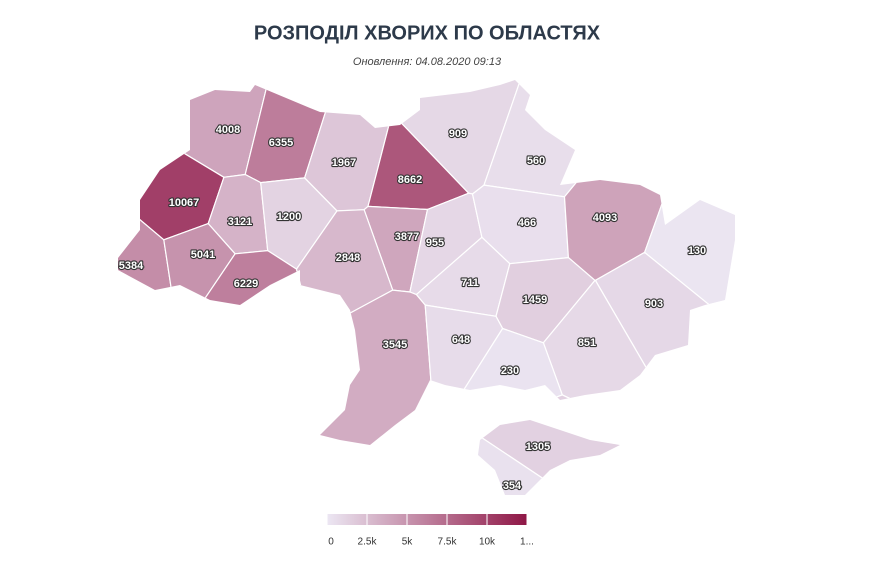 The width and height of the screenshot is (883, 566). What do you see at coordinates (203, 255) in the screenshot?
I see `region-label: 5041` at bounding box center [203, 255].